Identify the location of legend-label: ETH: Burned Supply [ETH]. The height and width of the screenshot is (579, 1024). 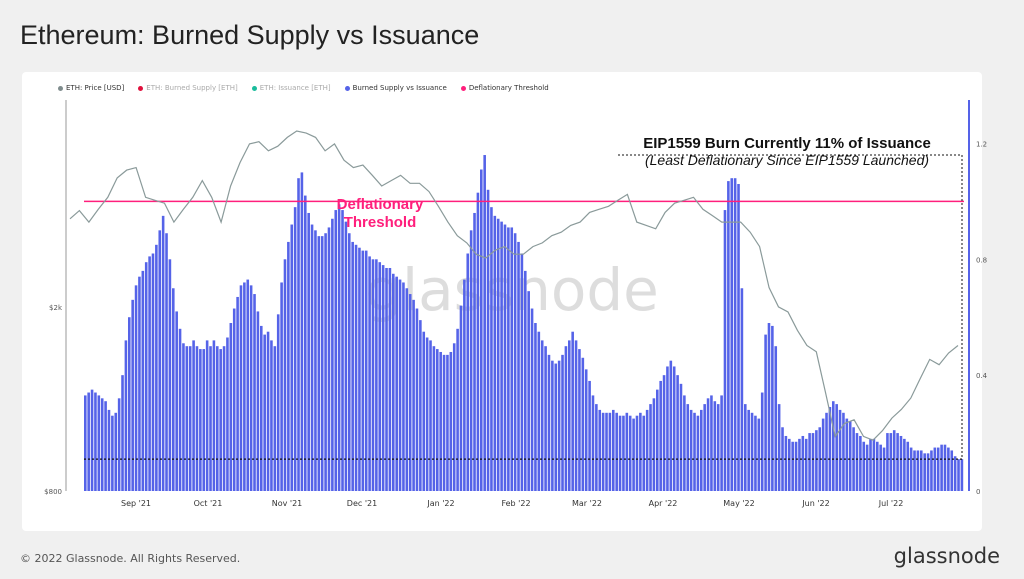
(192, 88).